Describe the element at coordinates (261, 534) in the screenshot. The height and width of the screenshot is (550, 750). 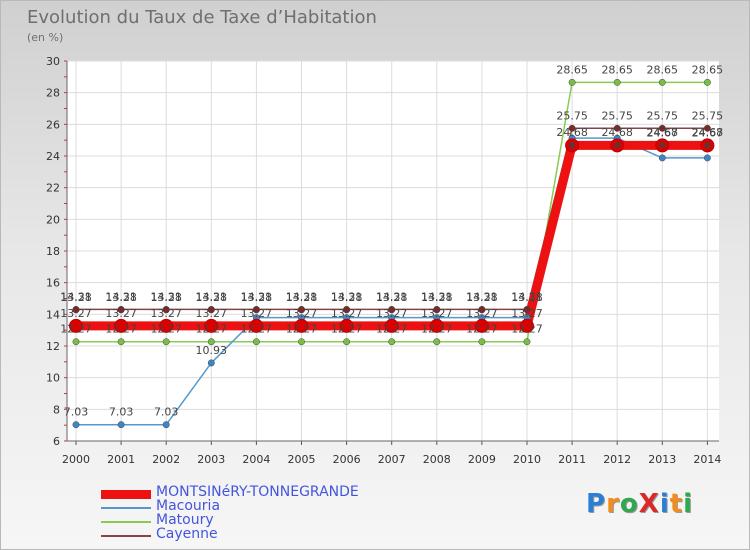
I see `legend-item: Cayenne` at that location.